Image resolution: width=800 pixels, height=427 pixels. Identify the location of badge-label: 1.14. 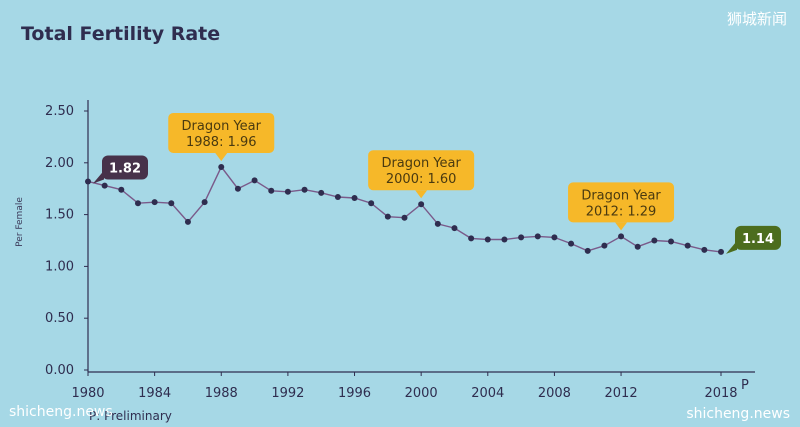
(758, 239).